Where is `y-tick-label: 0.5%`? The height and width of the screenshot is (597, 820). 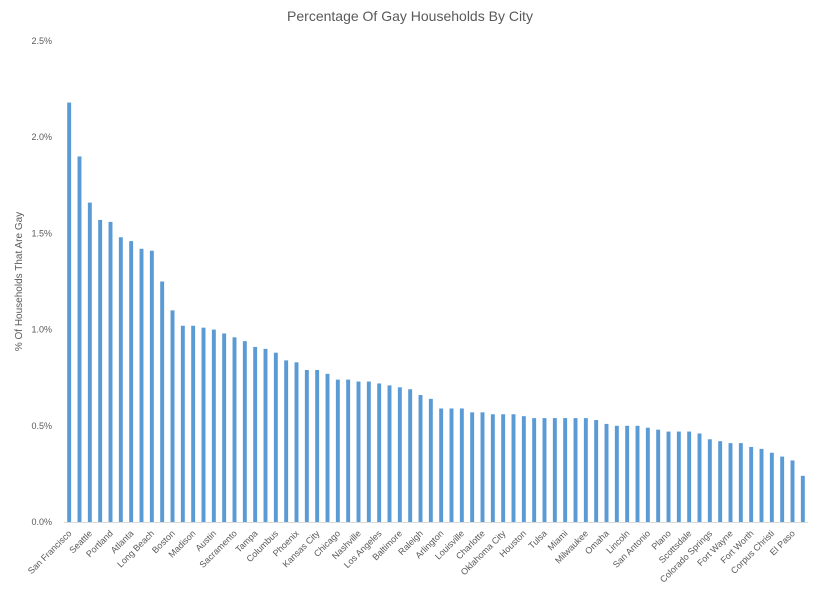 y-tick-label: 0.5% is located at coordinates (41, 426).